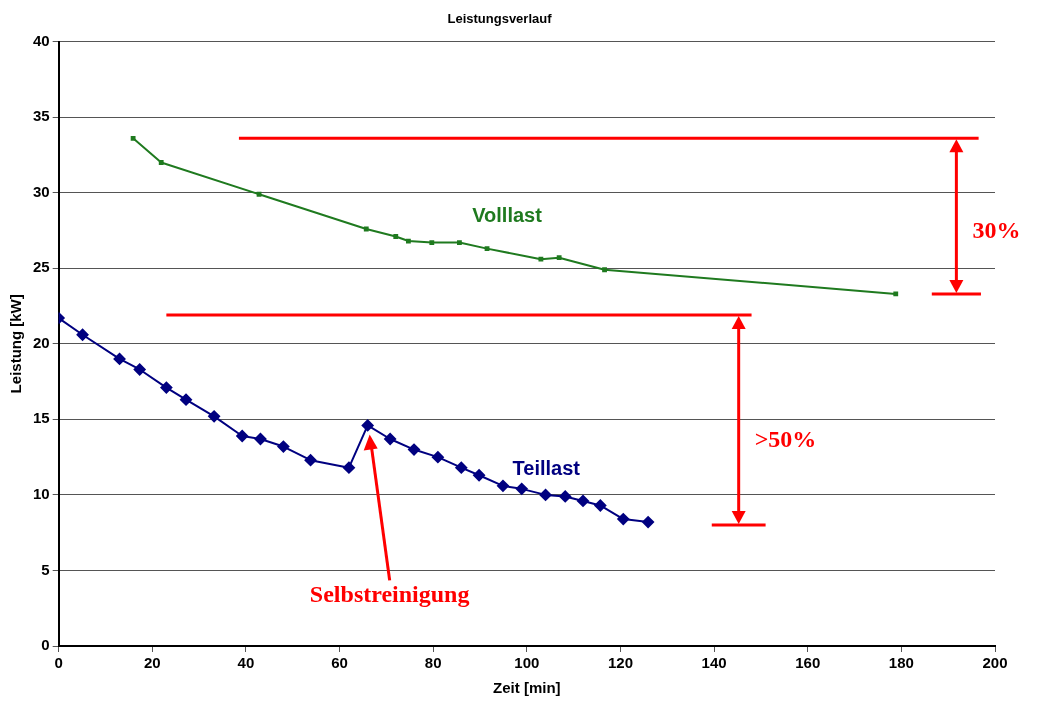 This screenshot has height=706, width=1040. I want to click on y-tick-label: 40, so click(41, 40).